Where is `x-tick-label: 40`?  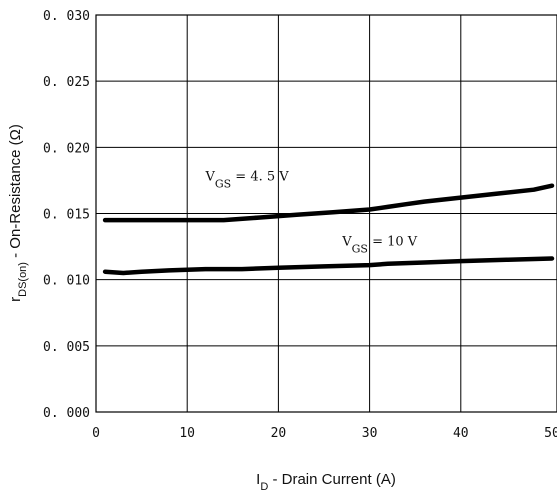 x-tick-label: 40 is located at coordinates (461, 433).